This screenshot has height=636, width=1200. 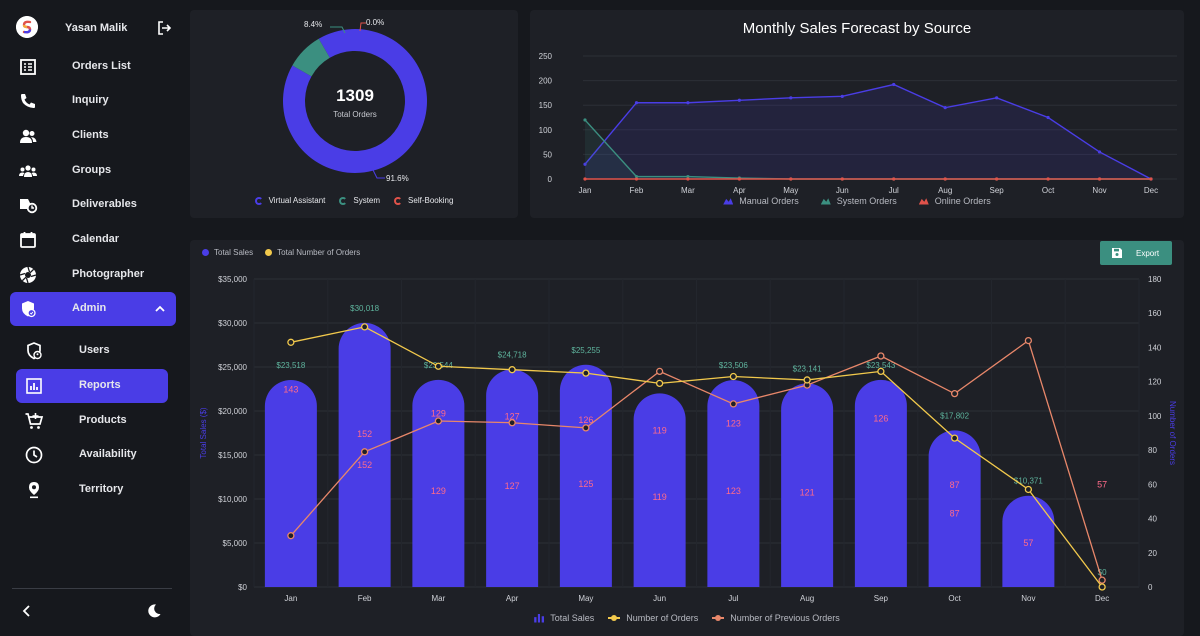 What do you see at coordinates (28, 275) in the screenshot?
I see `aperture-icon` at bounding box center [28, 275].